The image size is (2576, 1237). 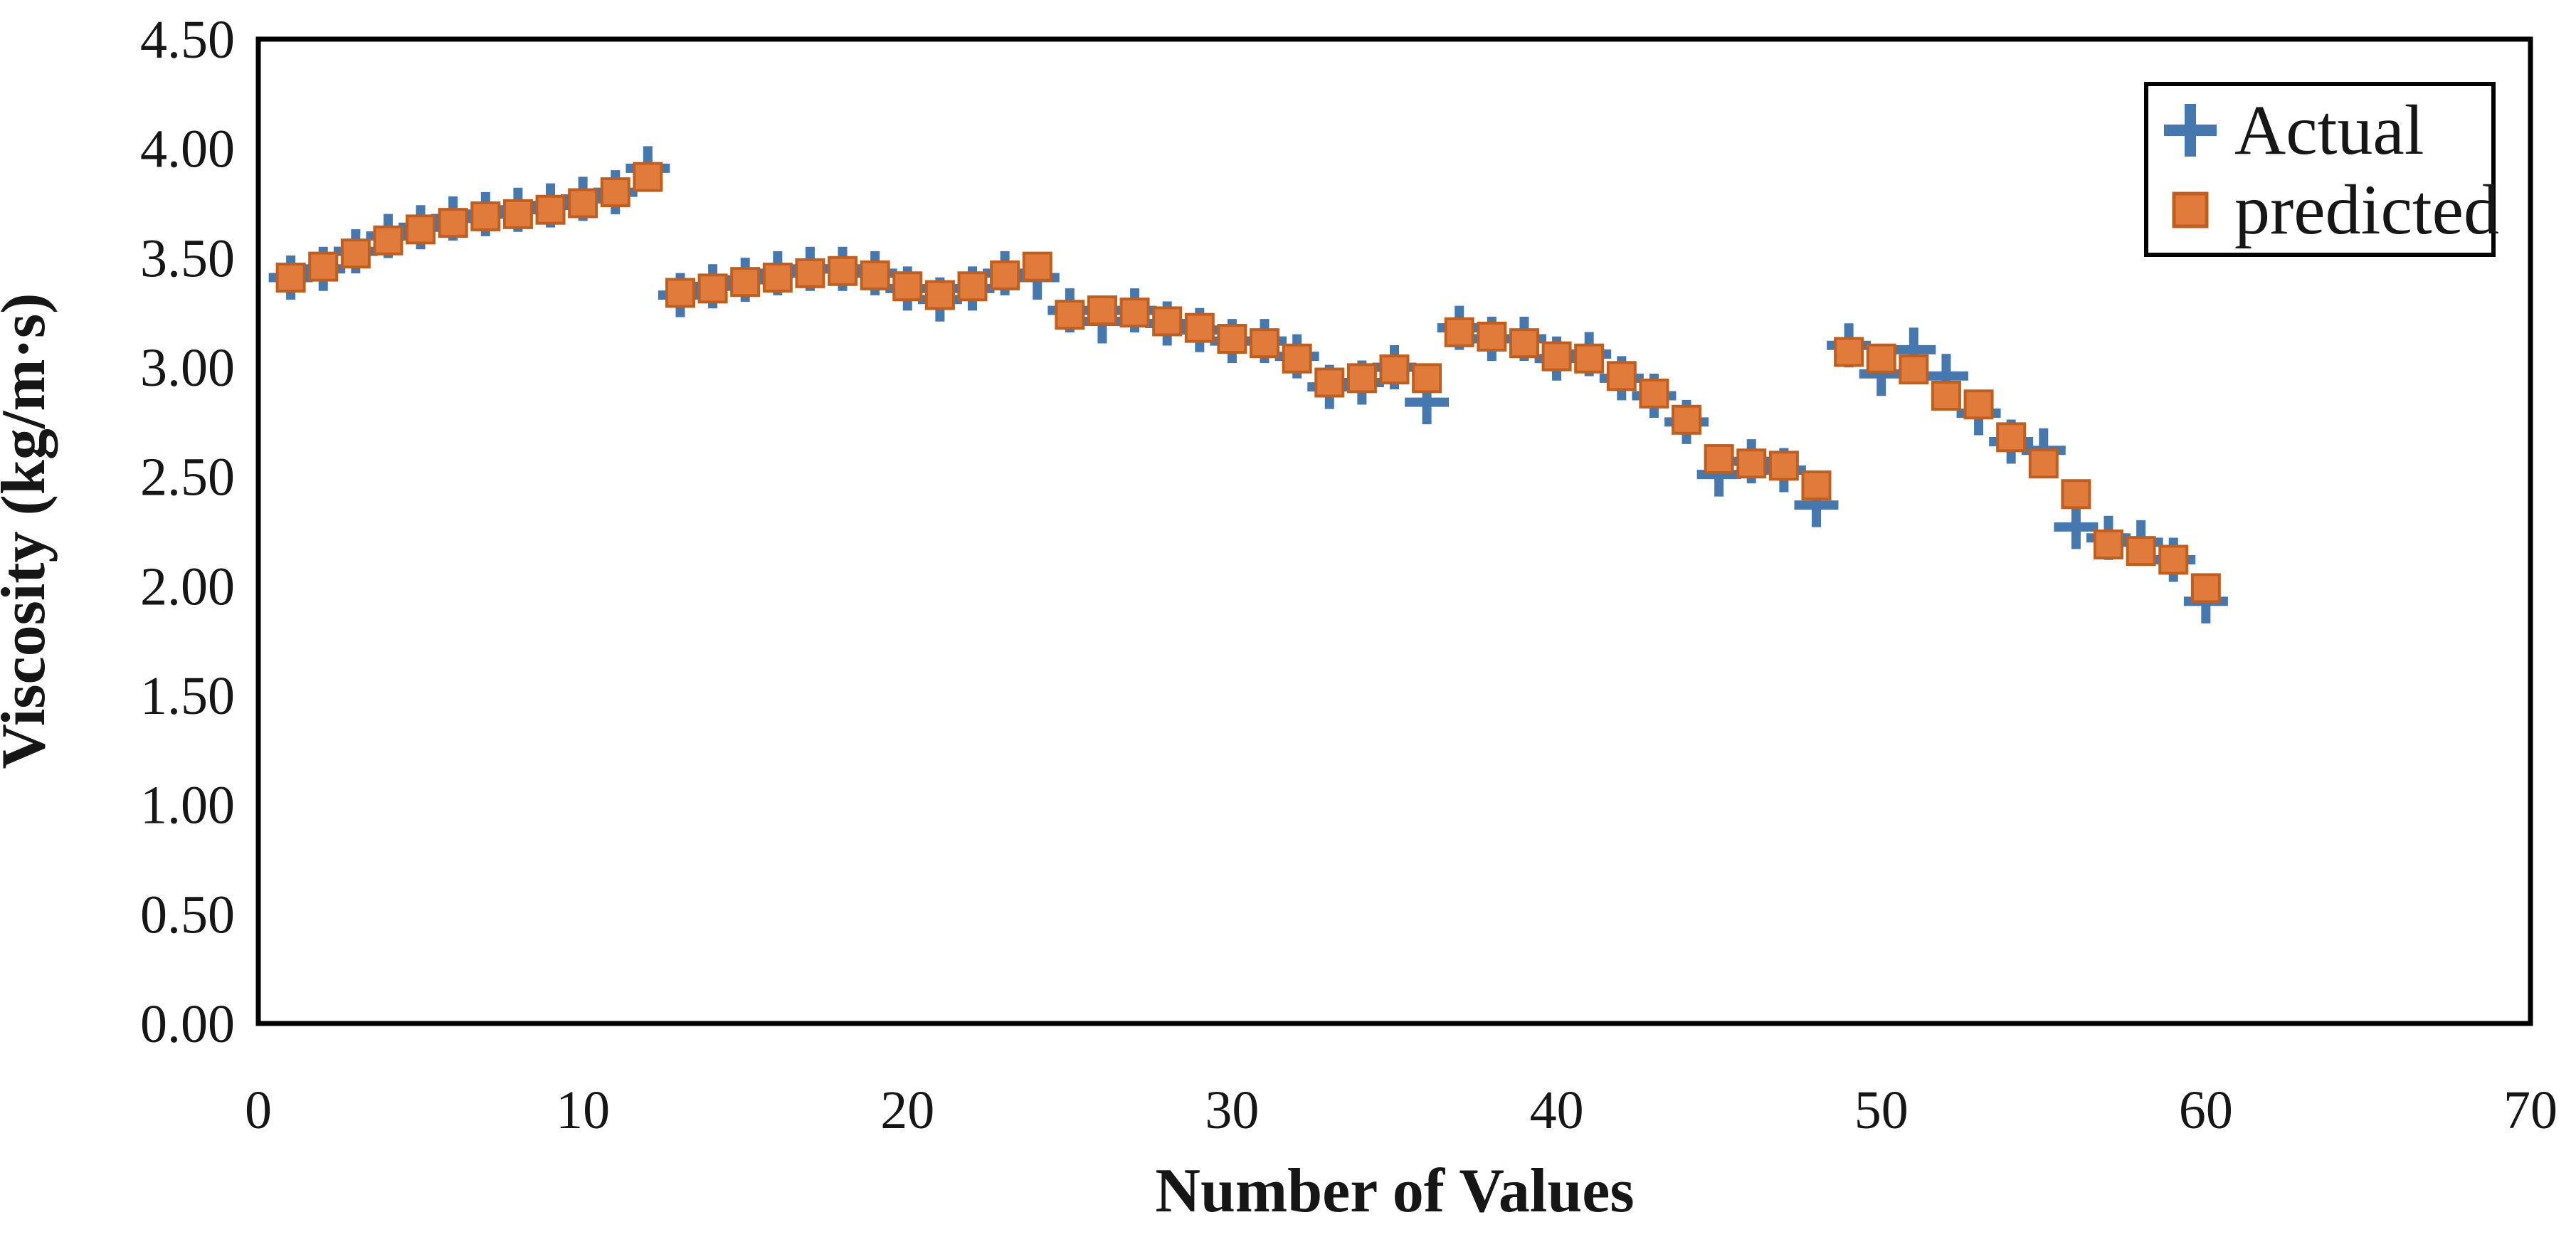 What do you see at coordinates (2530, 1110) in the screenshot?
I see `x-tick-label: 70` at bounding box center [2530, 1110].